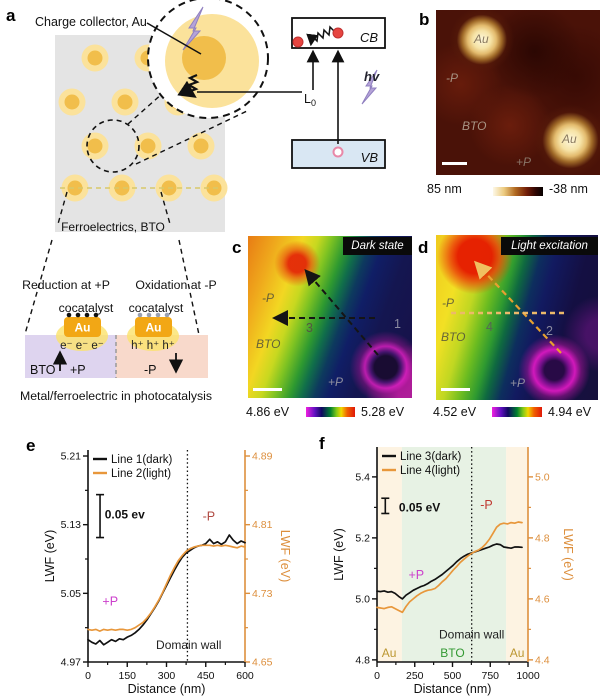 The height and width of the screenshot is (699, 611). What do you see at coordinates (362, 477) in the screenshot?
I see `svg-text: 5.4` at bounding box center [362, 477].